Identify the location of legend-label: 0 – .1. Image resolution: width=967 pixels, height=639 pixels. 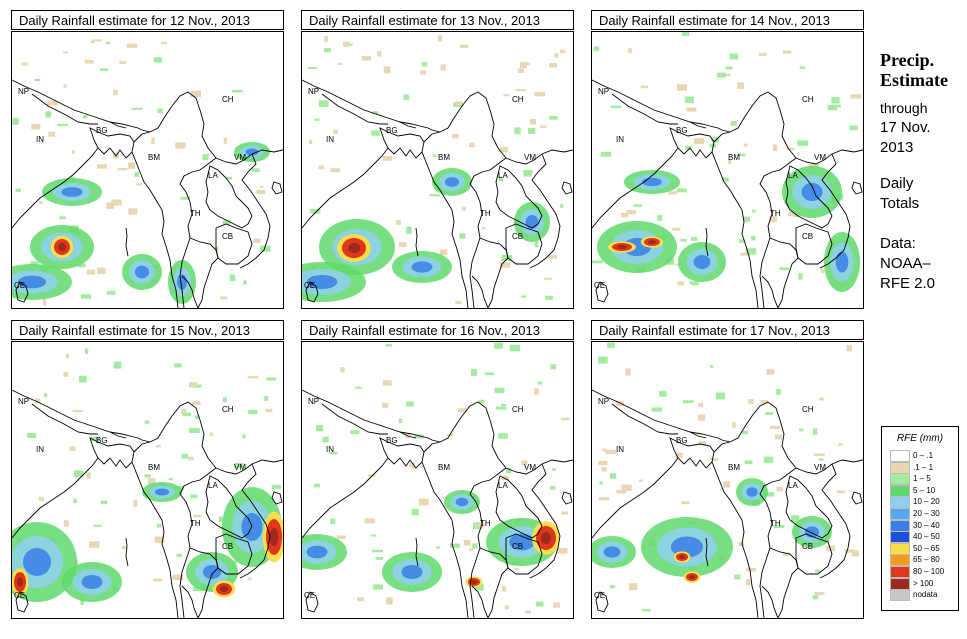
(923, 455).